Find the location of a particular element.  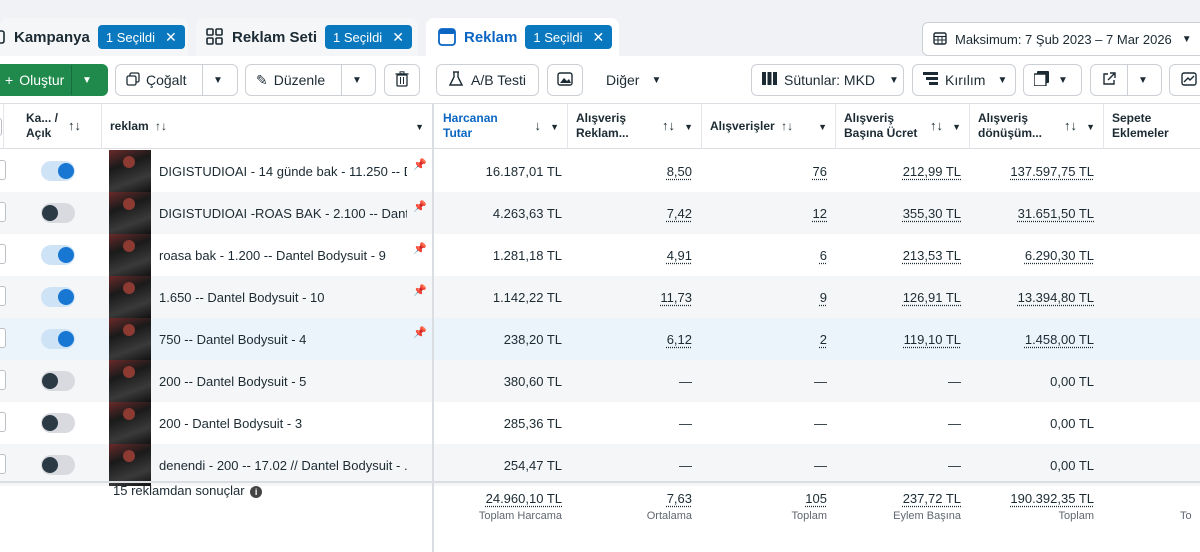

header-add-to-cart: Sepete Eklemeler is located at coordinates (1152, 126).